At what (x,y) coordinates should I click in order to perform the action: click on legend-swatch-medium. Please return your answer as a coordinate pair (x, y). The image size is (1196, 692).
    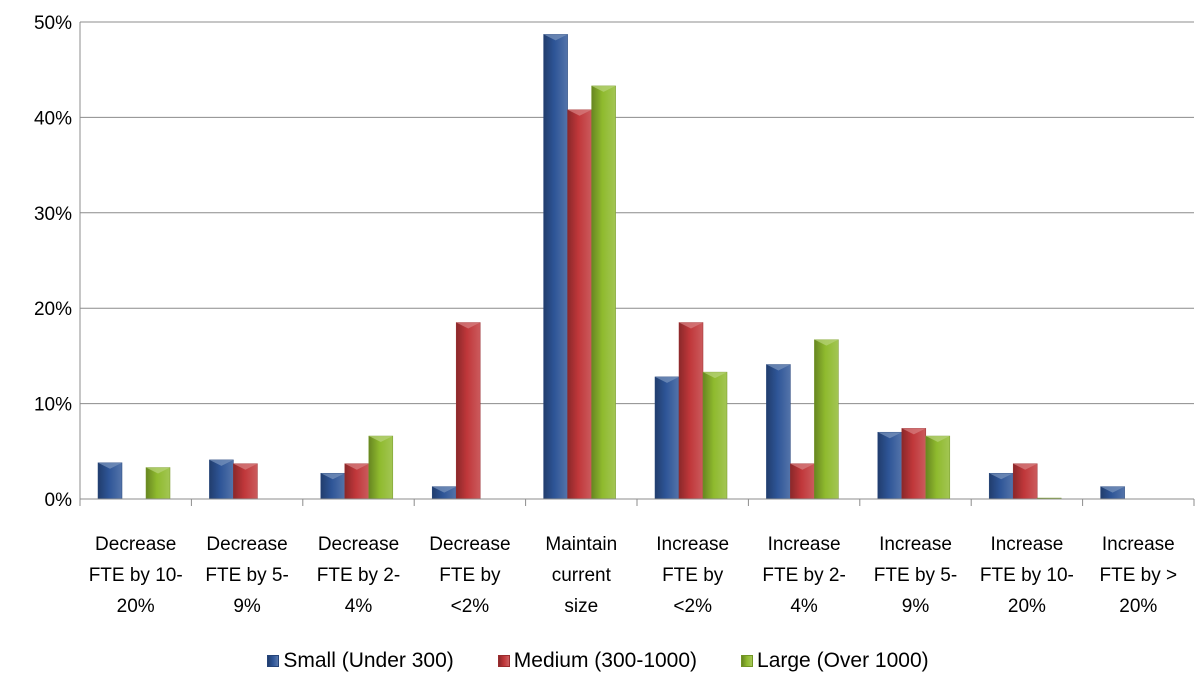
    Looking at the image, I should click on (503, 661).